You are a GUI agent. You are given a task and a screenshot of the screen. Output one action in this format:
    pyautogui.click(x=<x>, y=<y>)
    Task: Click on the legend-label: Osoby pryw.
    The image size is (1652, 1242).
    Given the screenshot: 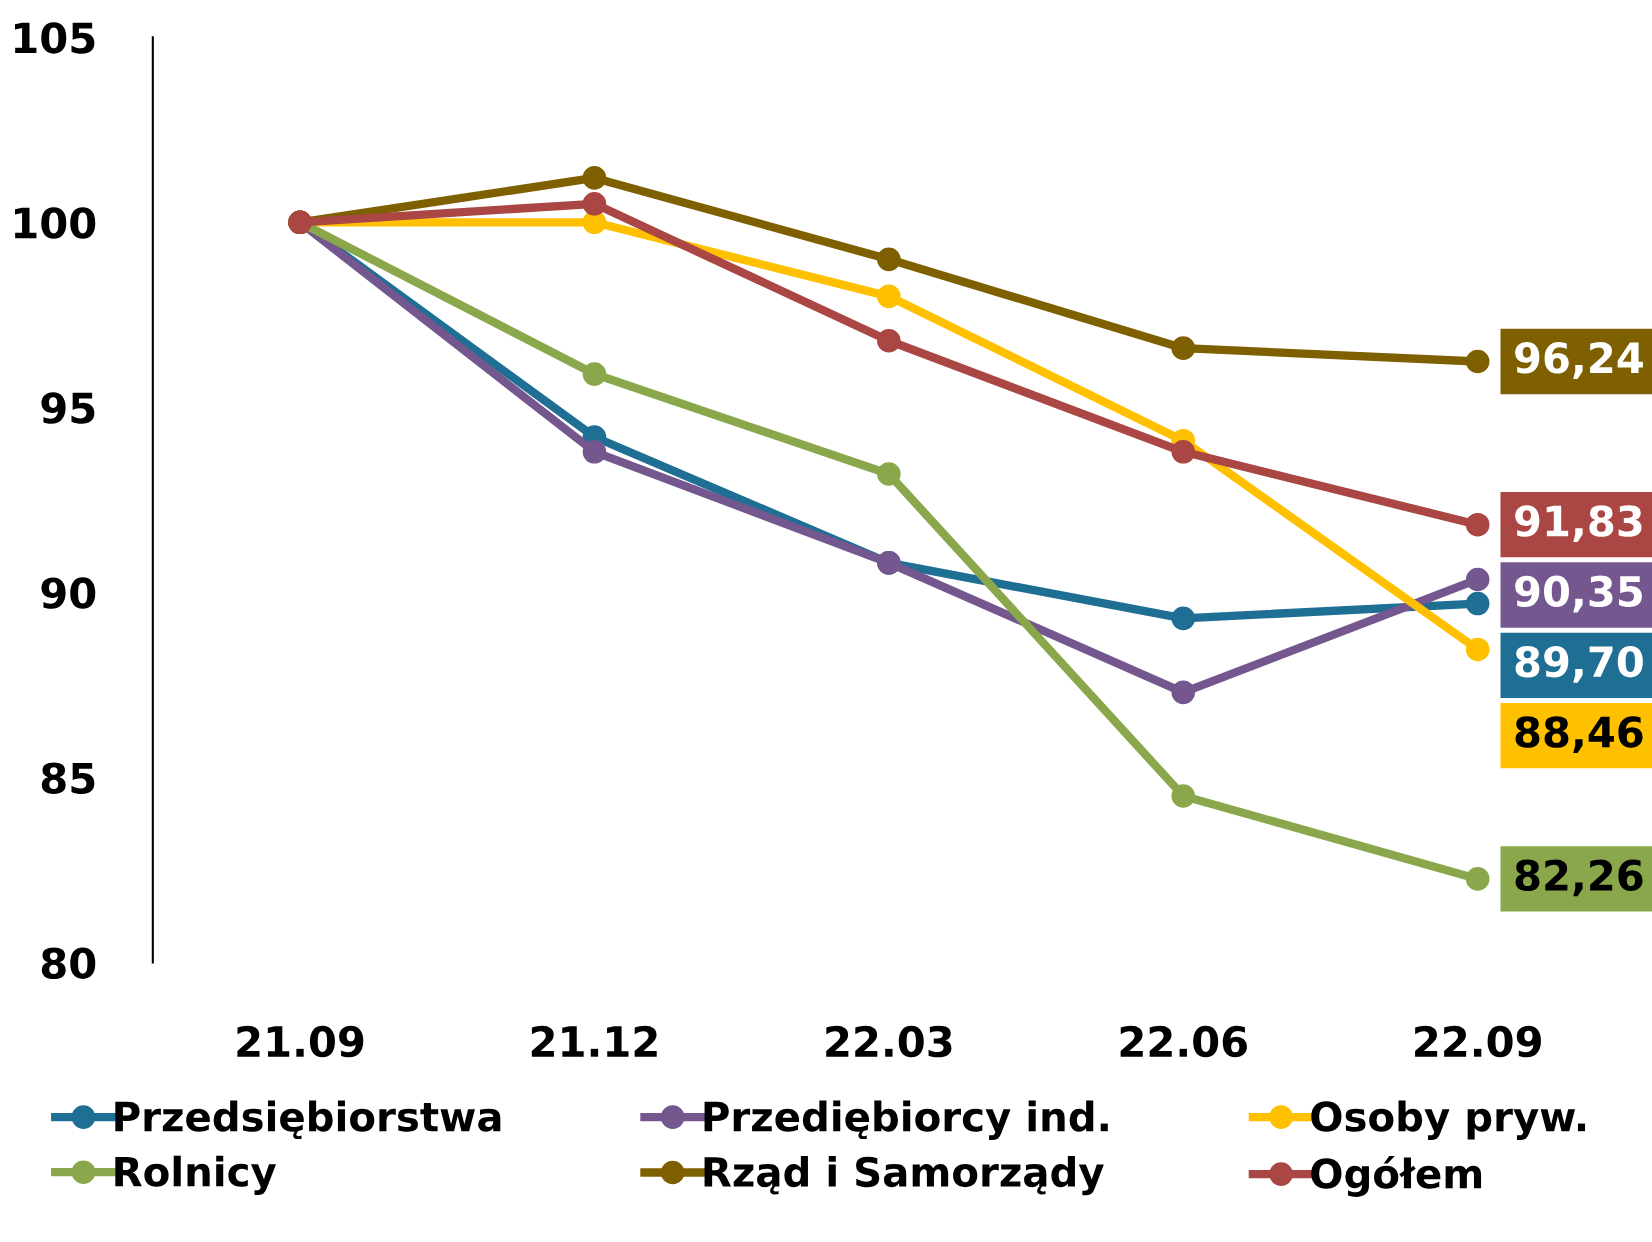 What is the action you would take?
    pyautogui.click(x=1448, y=1120)
    